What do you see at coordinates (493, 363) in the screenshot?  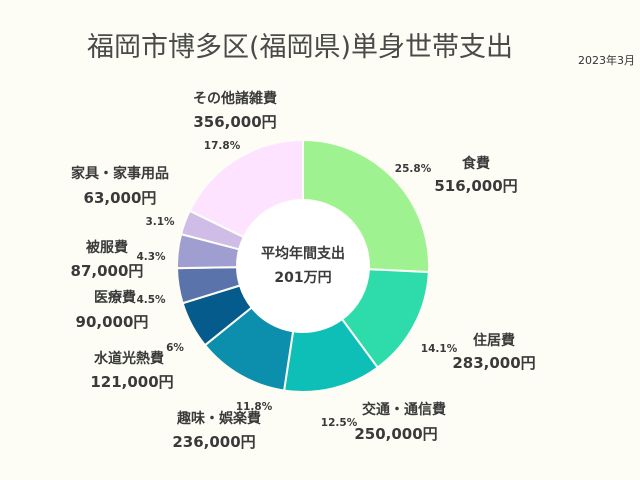 I see `slice-value-label-1: 283,000円` at bounding box center [493, 363].